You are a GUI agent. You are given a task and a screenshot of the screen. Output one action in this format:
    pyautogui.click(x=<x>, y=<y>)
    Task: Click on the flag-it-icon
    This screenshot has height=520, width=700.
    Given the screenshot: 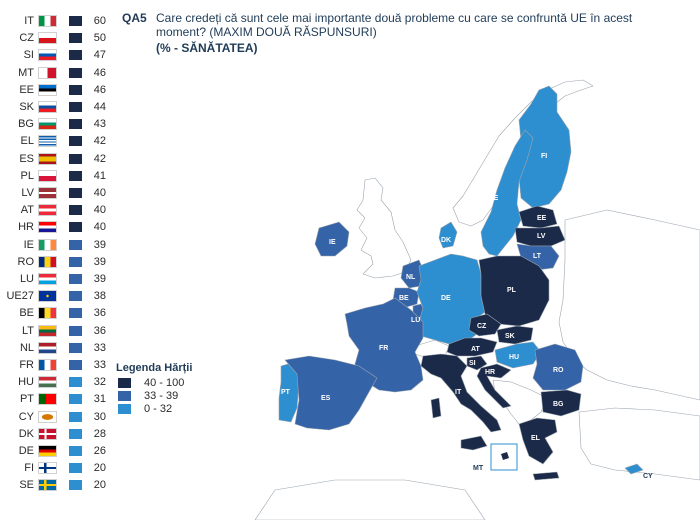 What is the action you would take?
    pyautogui.click(x=47, y=21)
    